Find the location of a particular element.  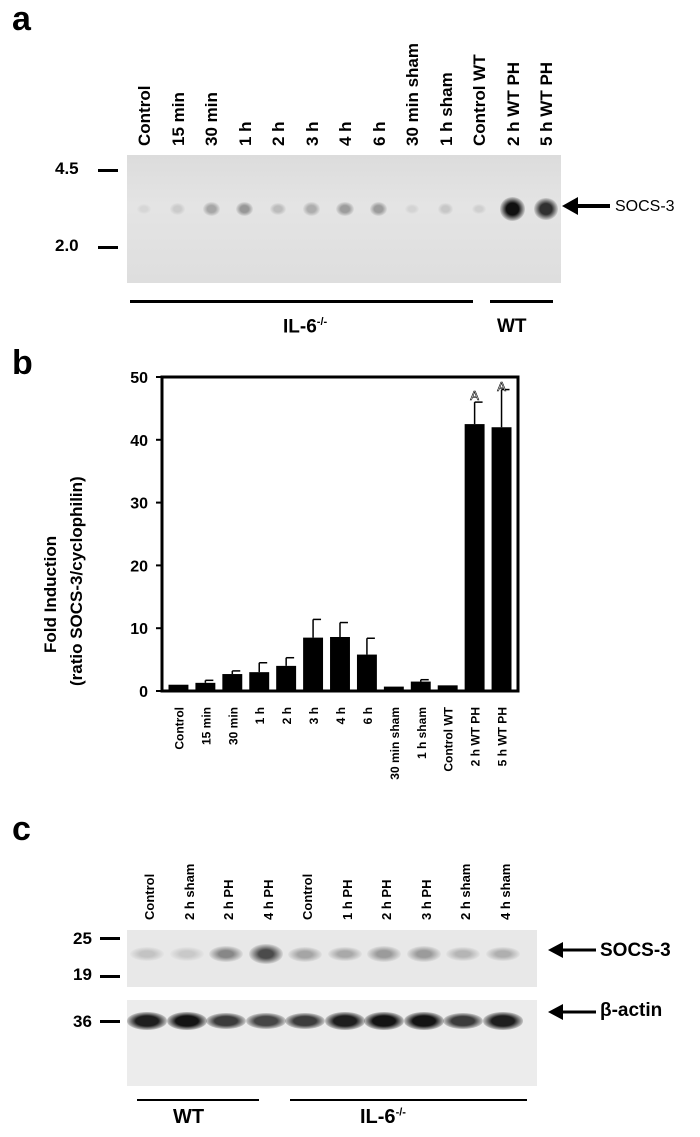

panel-c-wt-group-label: WT is located at coordinates (189, 1117).